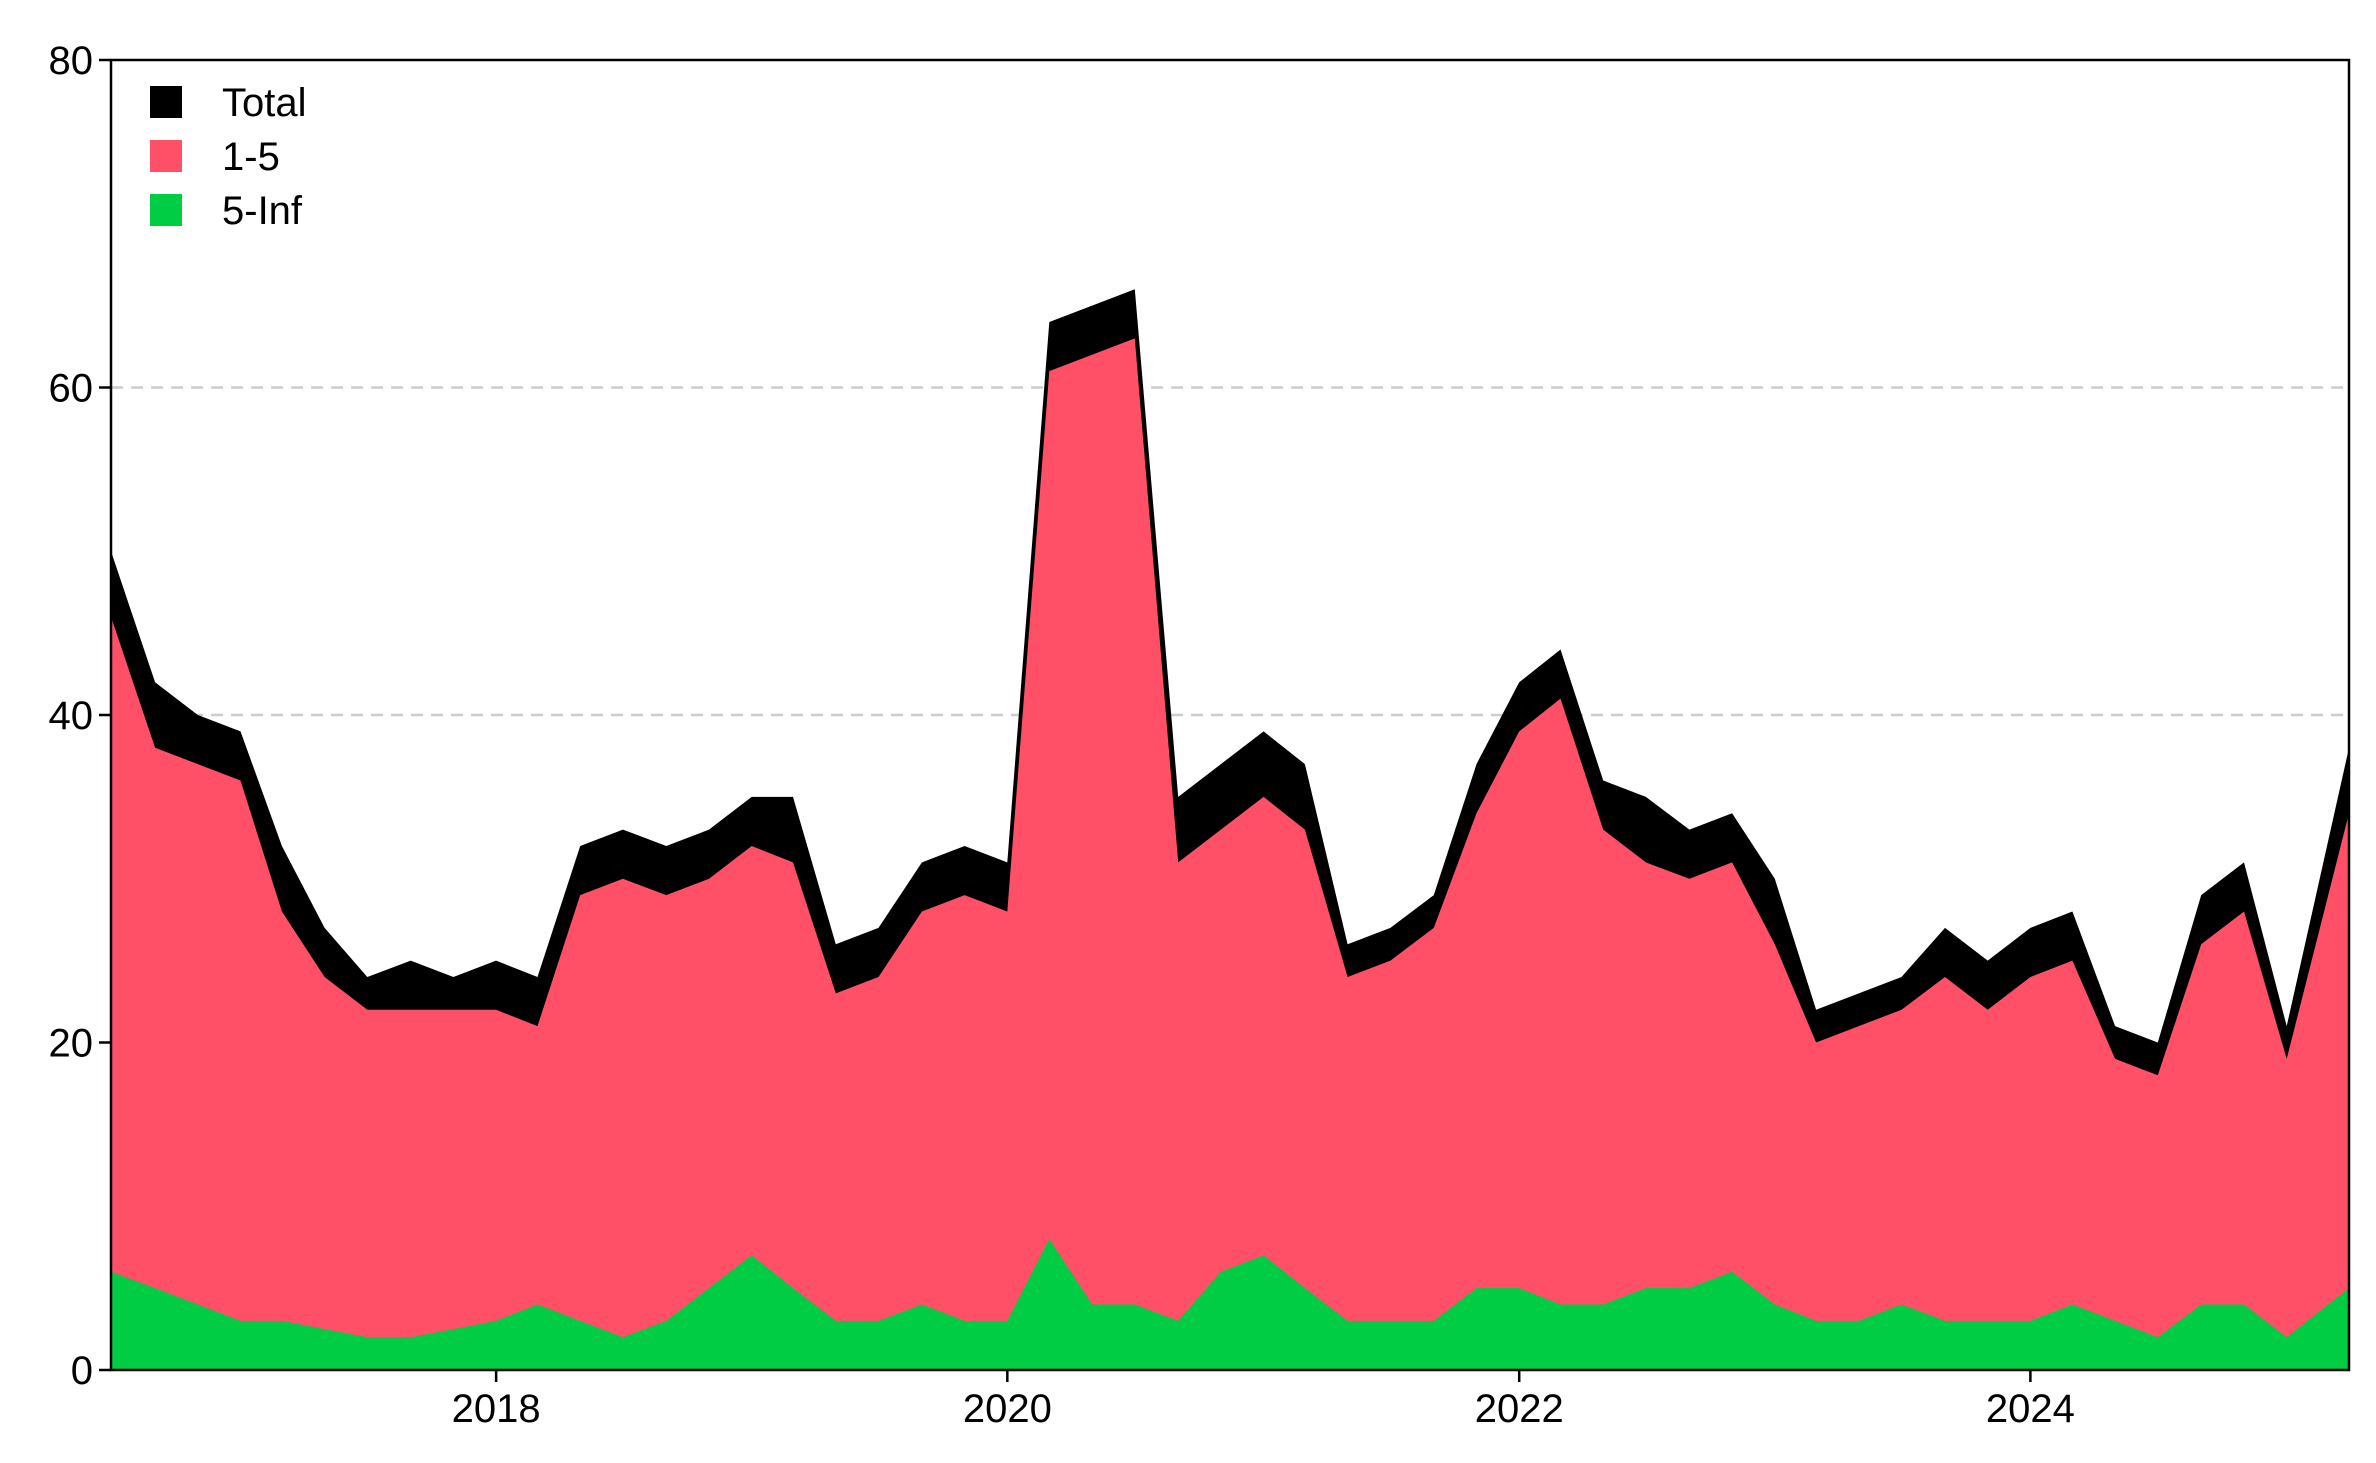 This screenshot has width=2376, height=1463. Describe the element at coordinates (71, 1044) in the screenshot. I see `y-tick-label-20: 20` at that location.